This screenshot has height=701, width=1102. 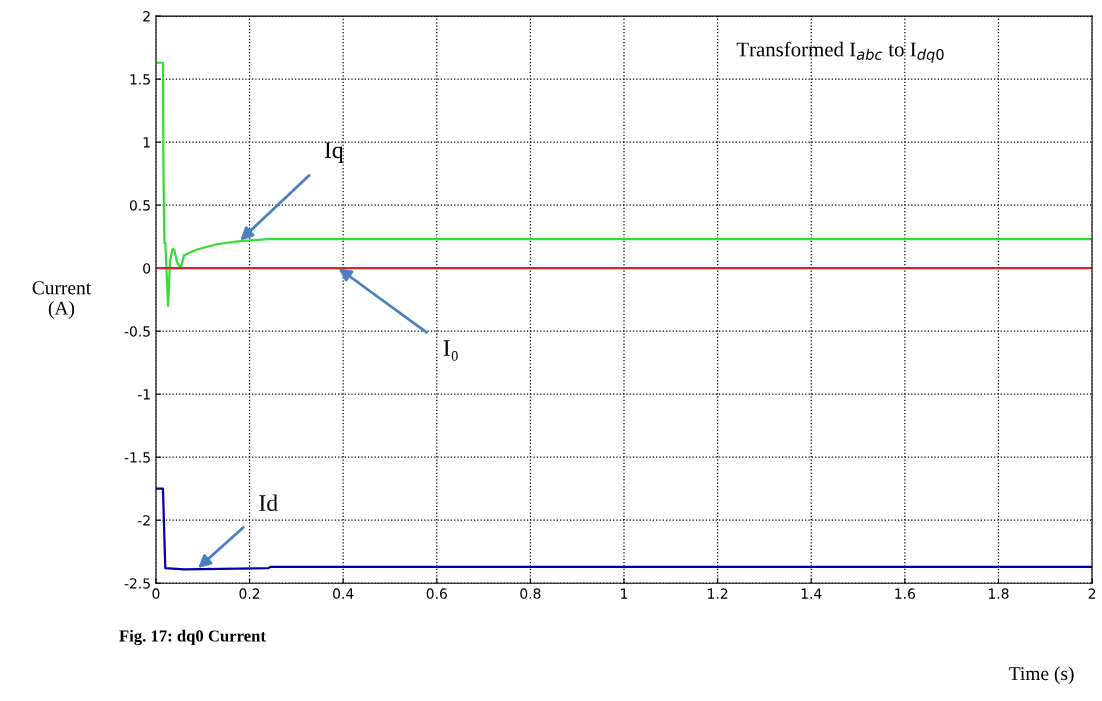 What do you see at coordinates (137, 331) in the screenshot?
I see `y-tick-label: -0.5` at bounding box center [137, 331].